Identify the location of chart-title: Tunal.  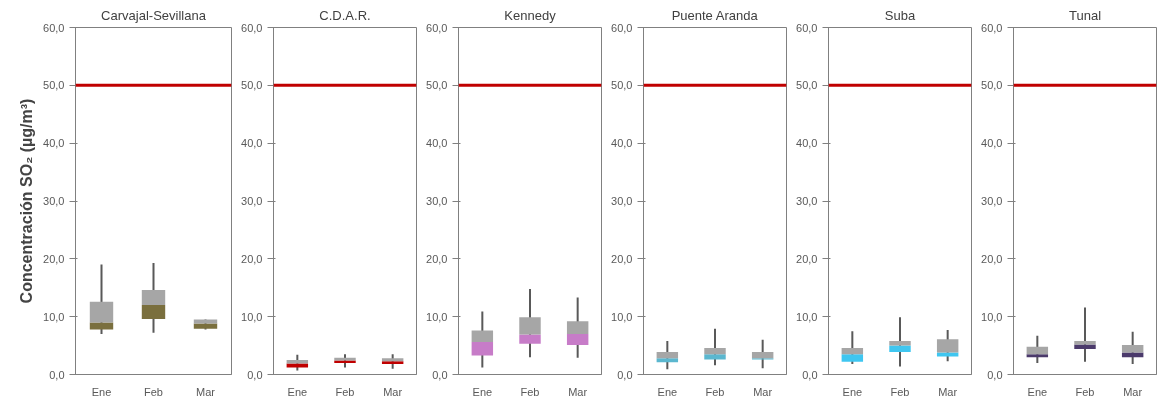
(1085, 15).